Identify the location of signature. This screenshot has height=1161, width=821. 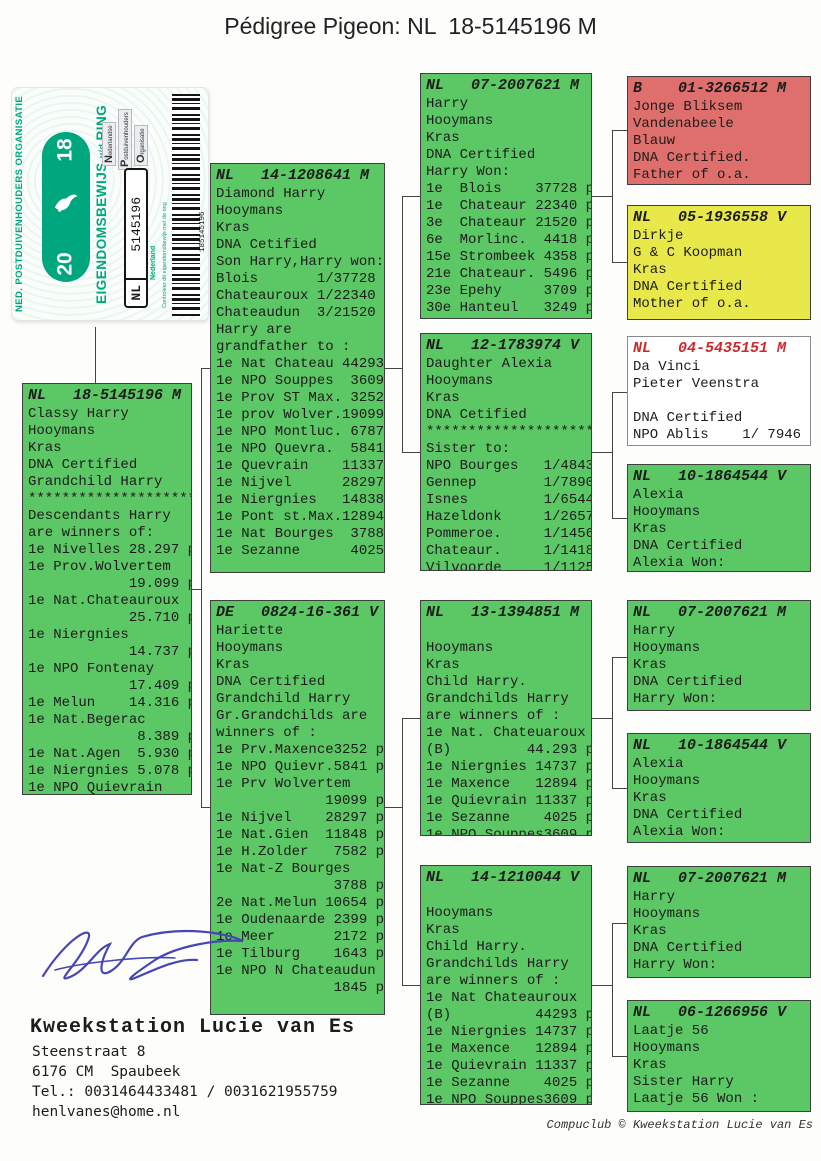
(150, 960).